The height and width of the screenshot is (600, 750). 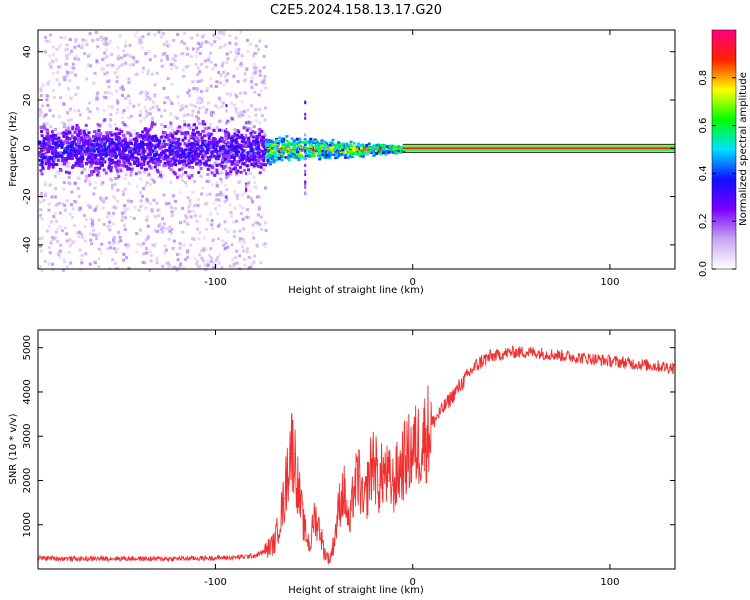 What do you see at coordinates (717, 173) in the screenshot?
I see `colorbar-ticks: 0.00.20.40.60.8` at bounding box center [717, 173].